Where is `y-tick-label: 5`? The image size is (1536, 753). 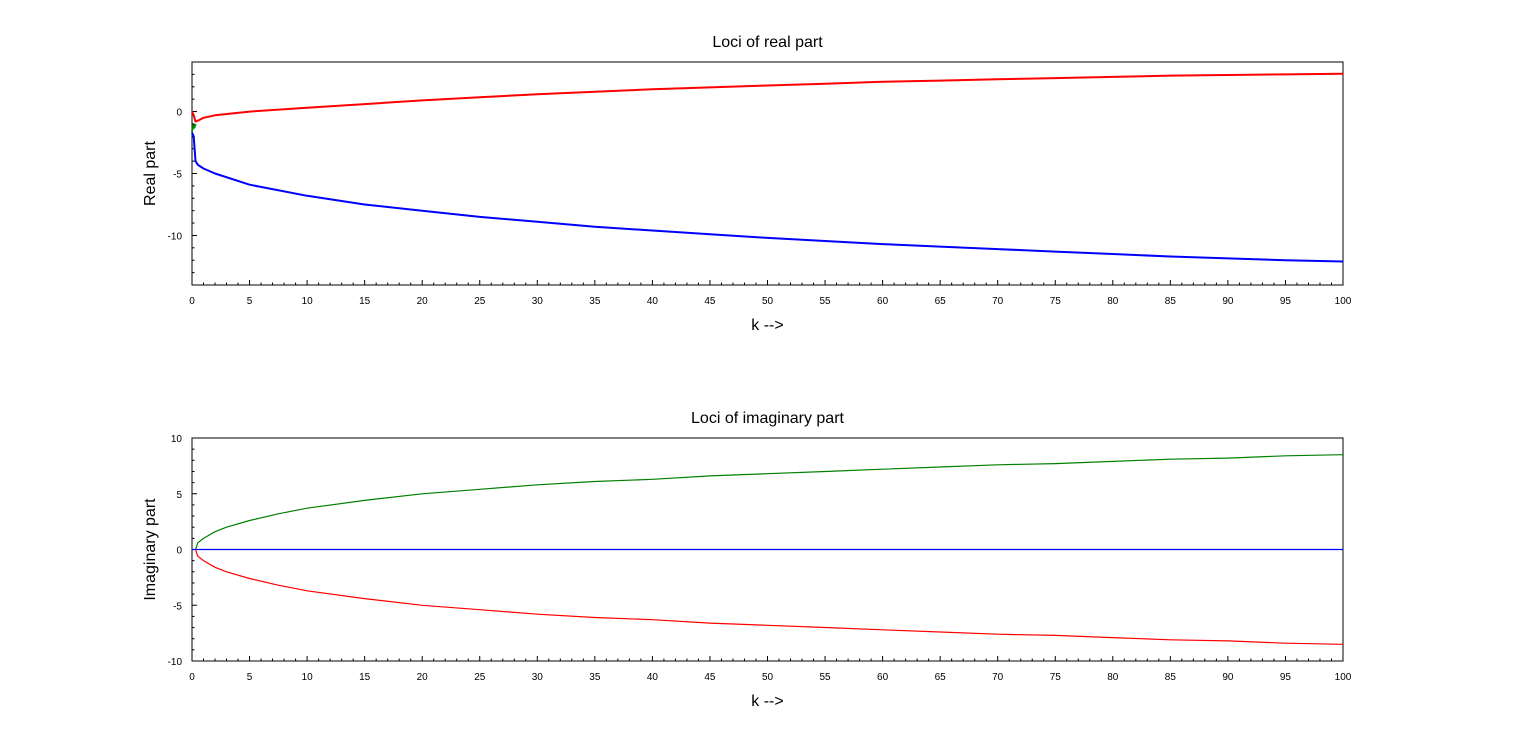 y-tick-label: 5 is located at coordinates (179, 495).